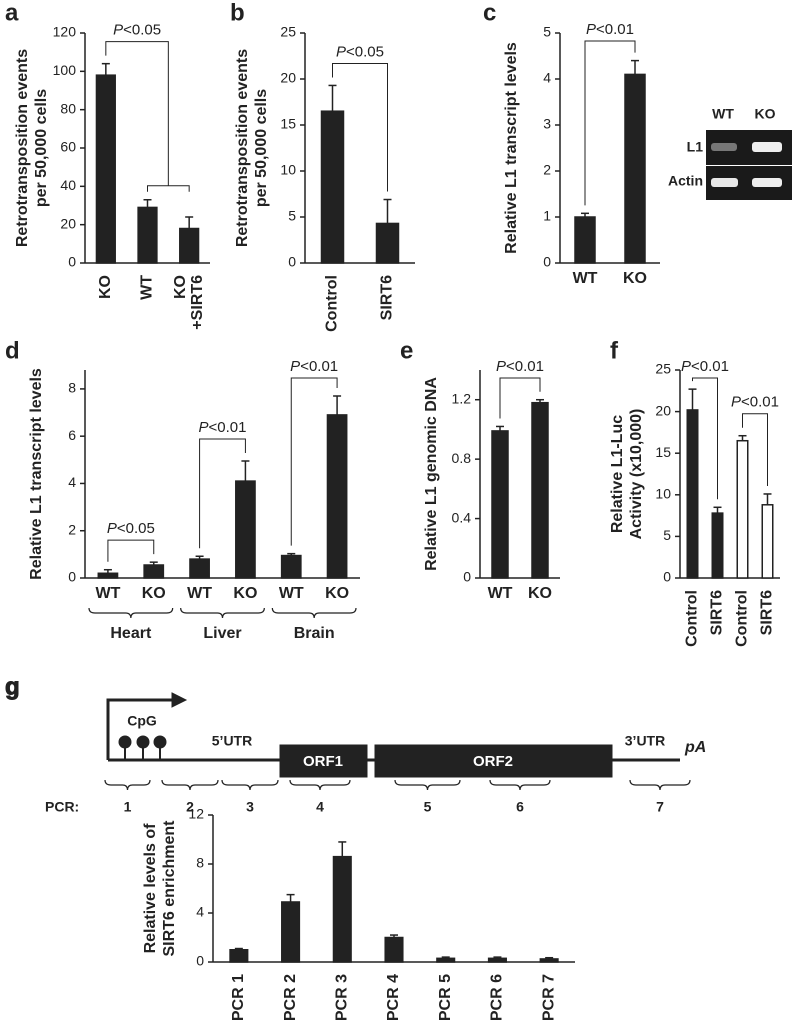 This screenshot has height=1030, width=800. Describe the element at coordinates (190, 807) in the screenshot. I see `pcr-region-label: 2` at that location.